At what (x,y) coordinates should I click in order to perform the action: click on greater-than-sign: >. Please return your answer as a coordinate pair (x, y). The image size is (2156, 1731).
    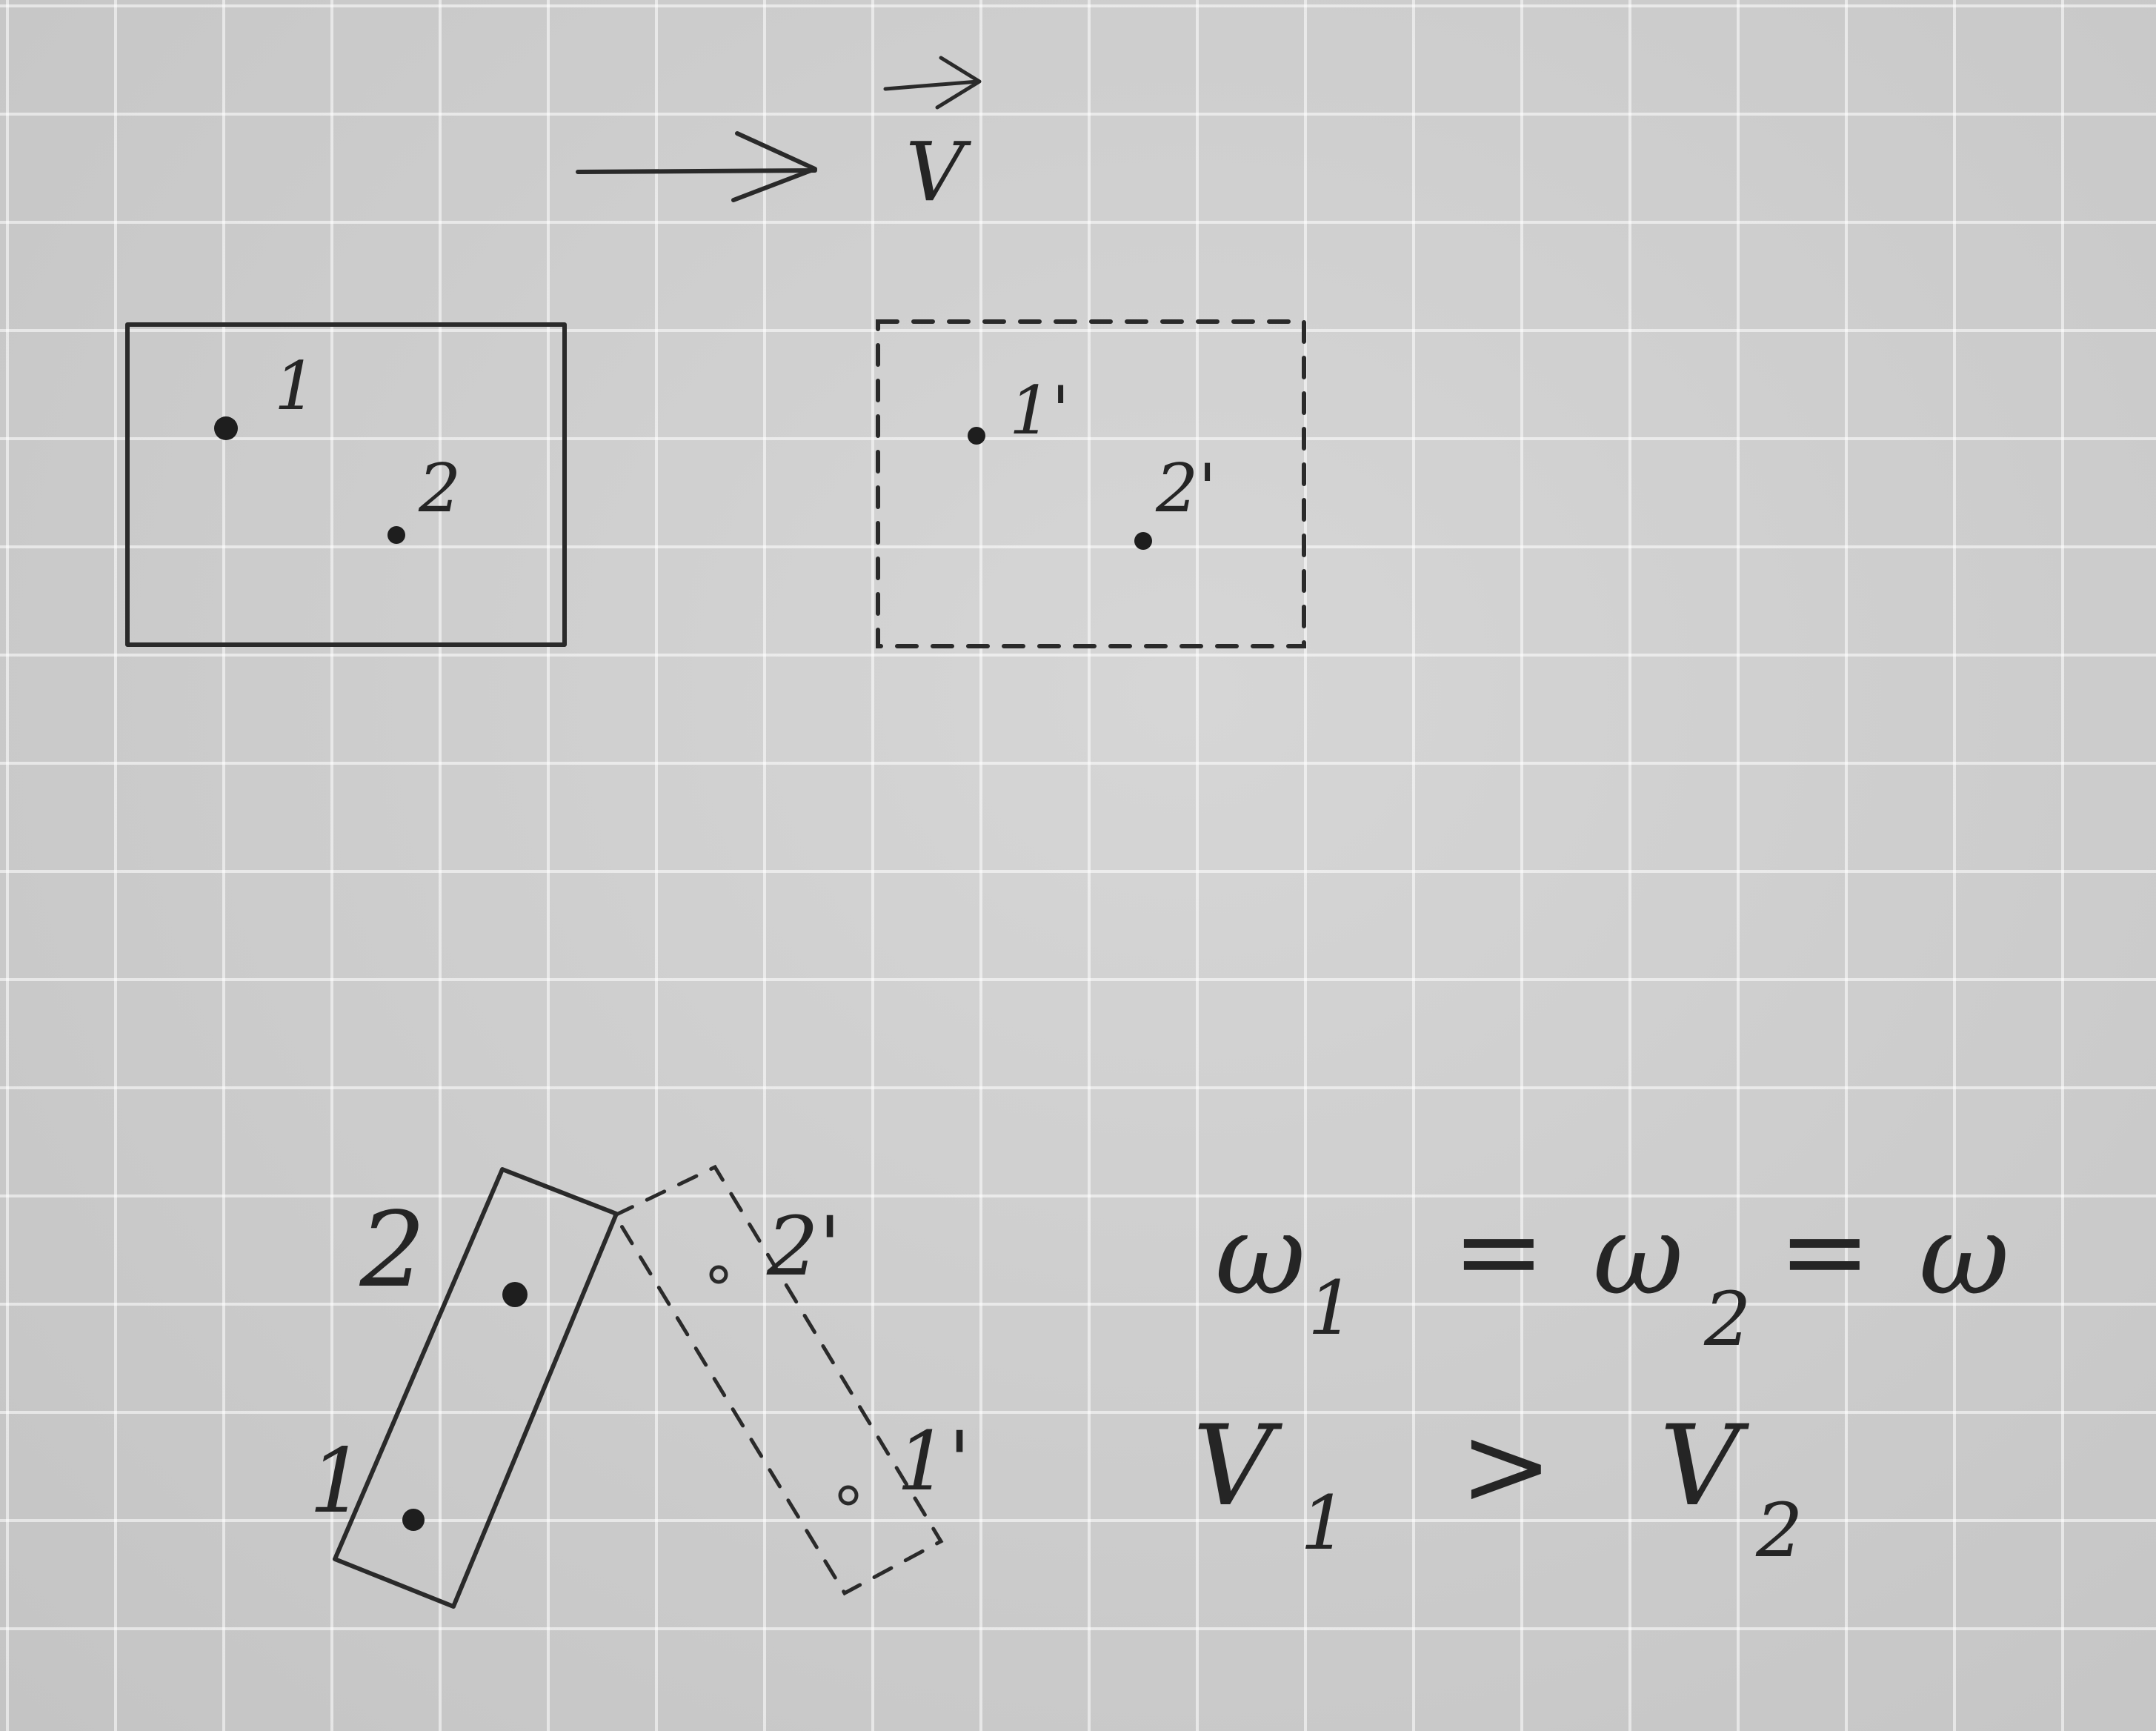
    Looking at the image, I should click on (1506, 1467).